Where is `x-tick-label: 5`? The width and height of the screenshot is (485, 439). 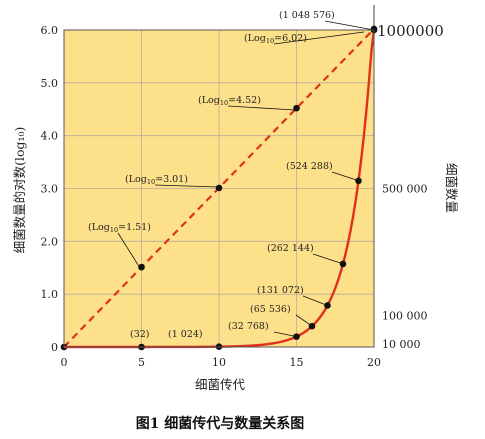 x-tick-label: 5 is located at coordinates (141, 362).